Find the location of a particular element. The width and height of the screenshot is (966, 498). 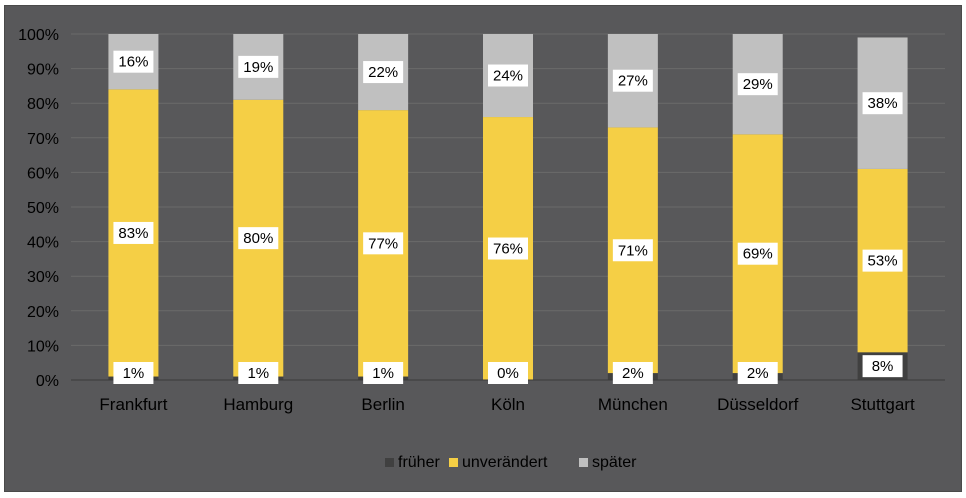

x-tick-label: Düsseldorf is located at coordinates (758, 404).